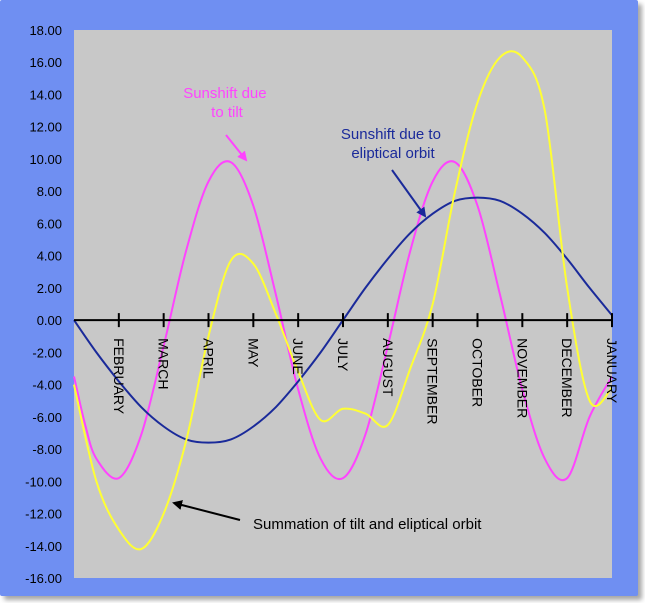  I want to click on x-tick-label: OCTOBER, so click(478, 372).